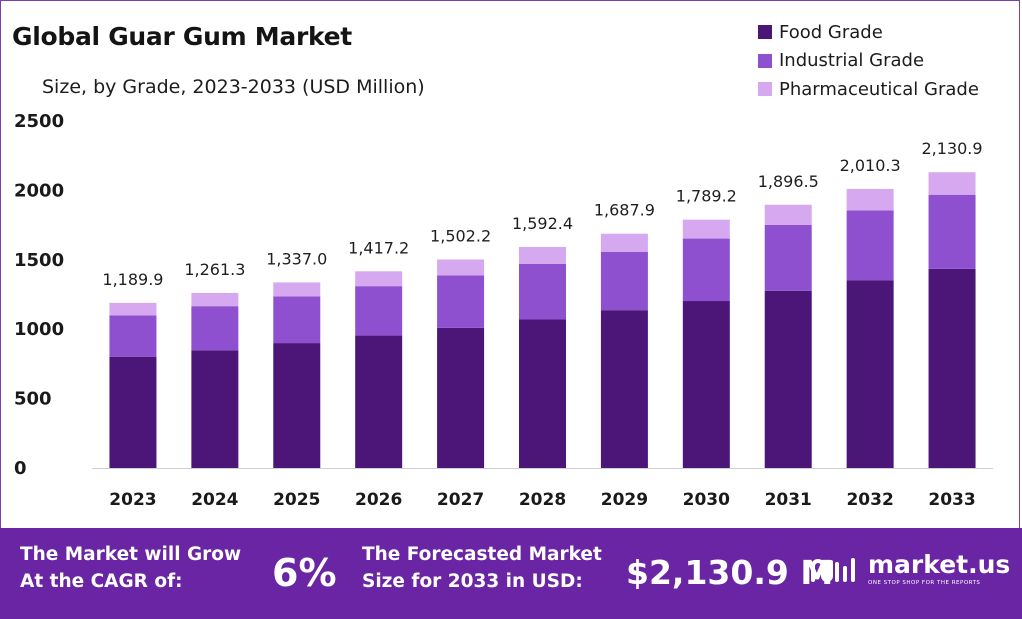 The image size is (1022, 619). What do you see at coordinates (869, 500) in the screenshot?
I see `x-tick-label: 2032` at bounding box center [869, 500].